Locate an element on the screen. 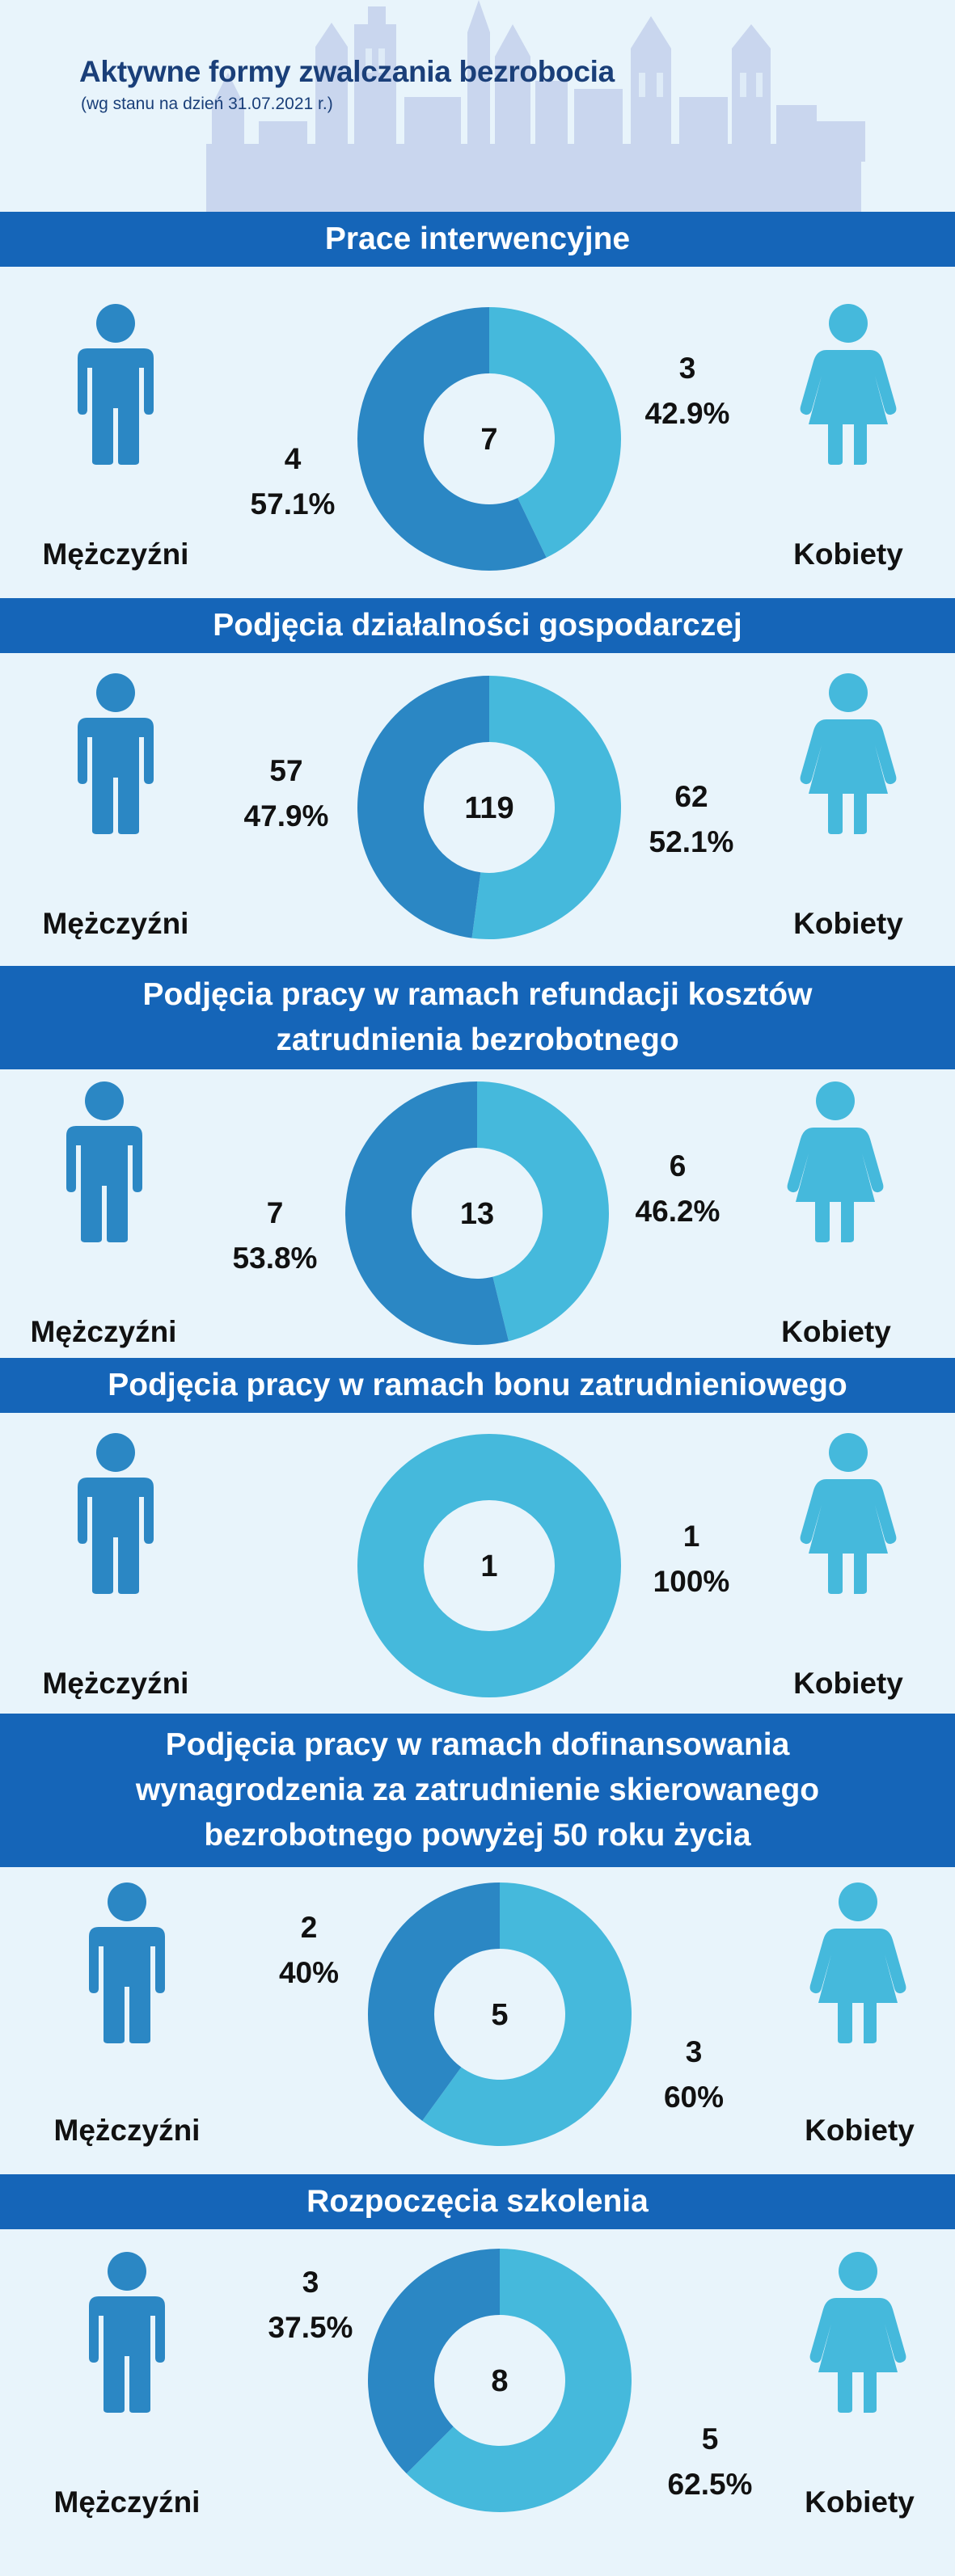 The width and height of the screenshot is (955, 2576). women-percent: 42.9% is located at coordinates (687, 413).